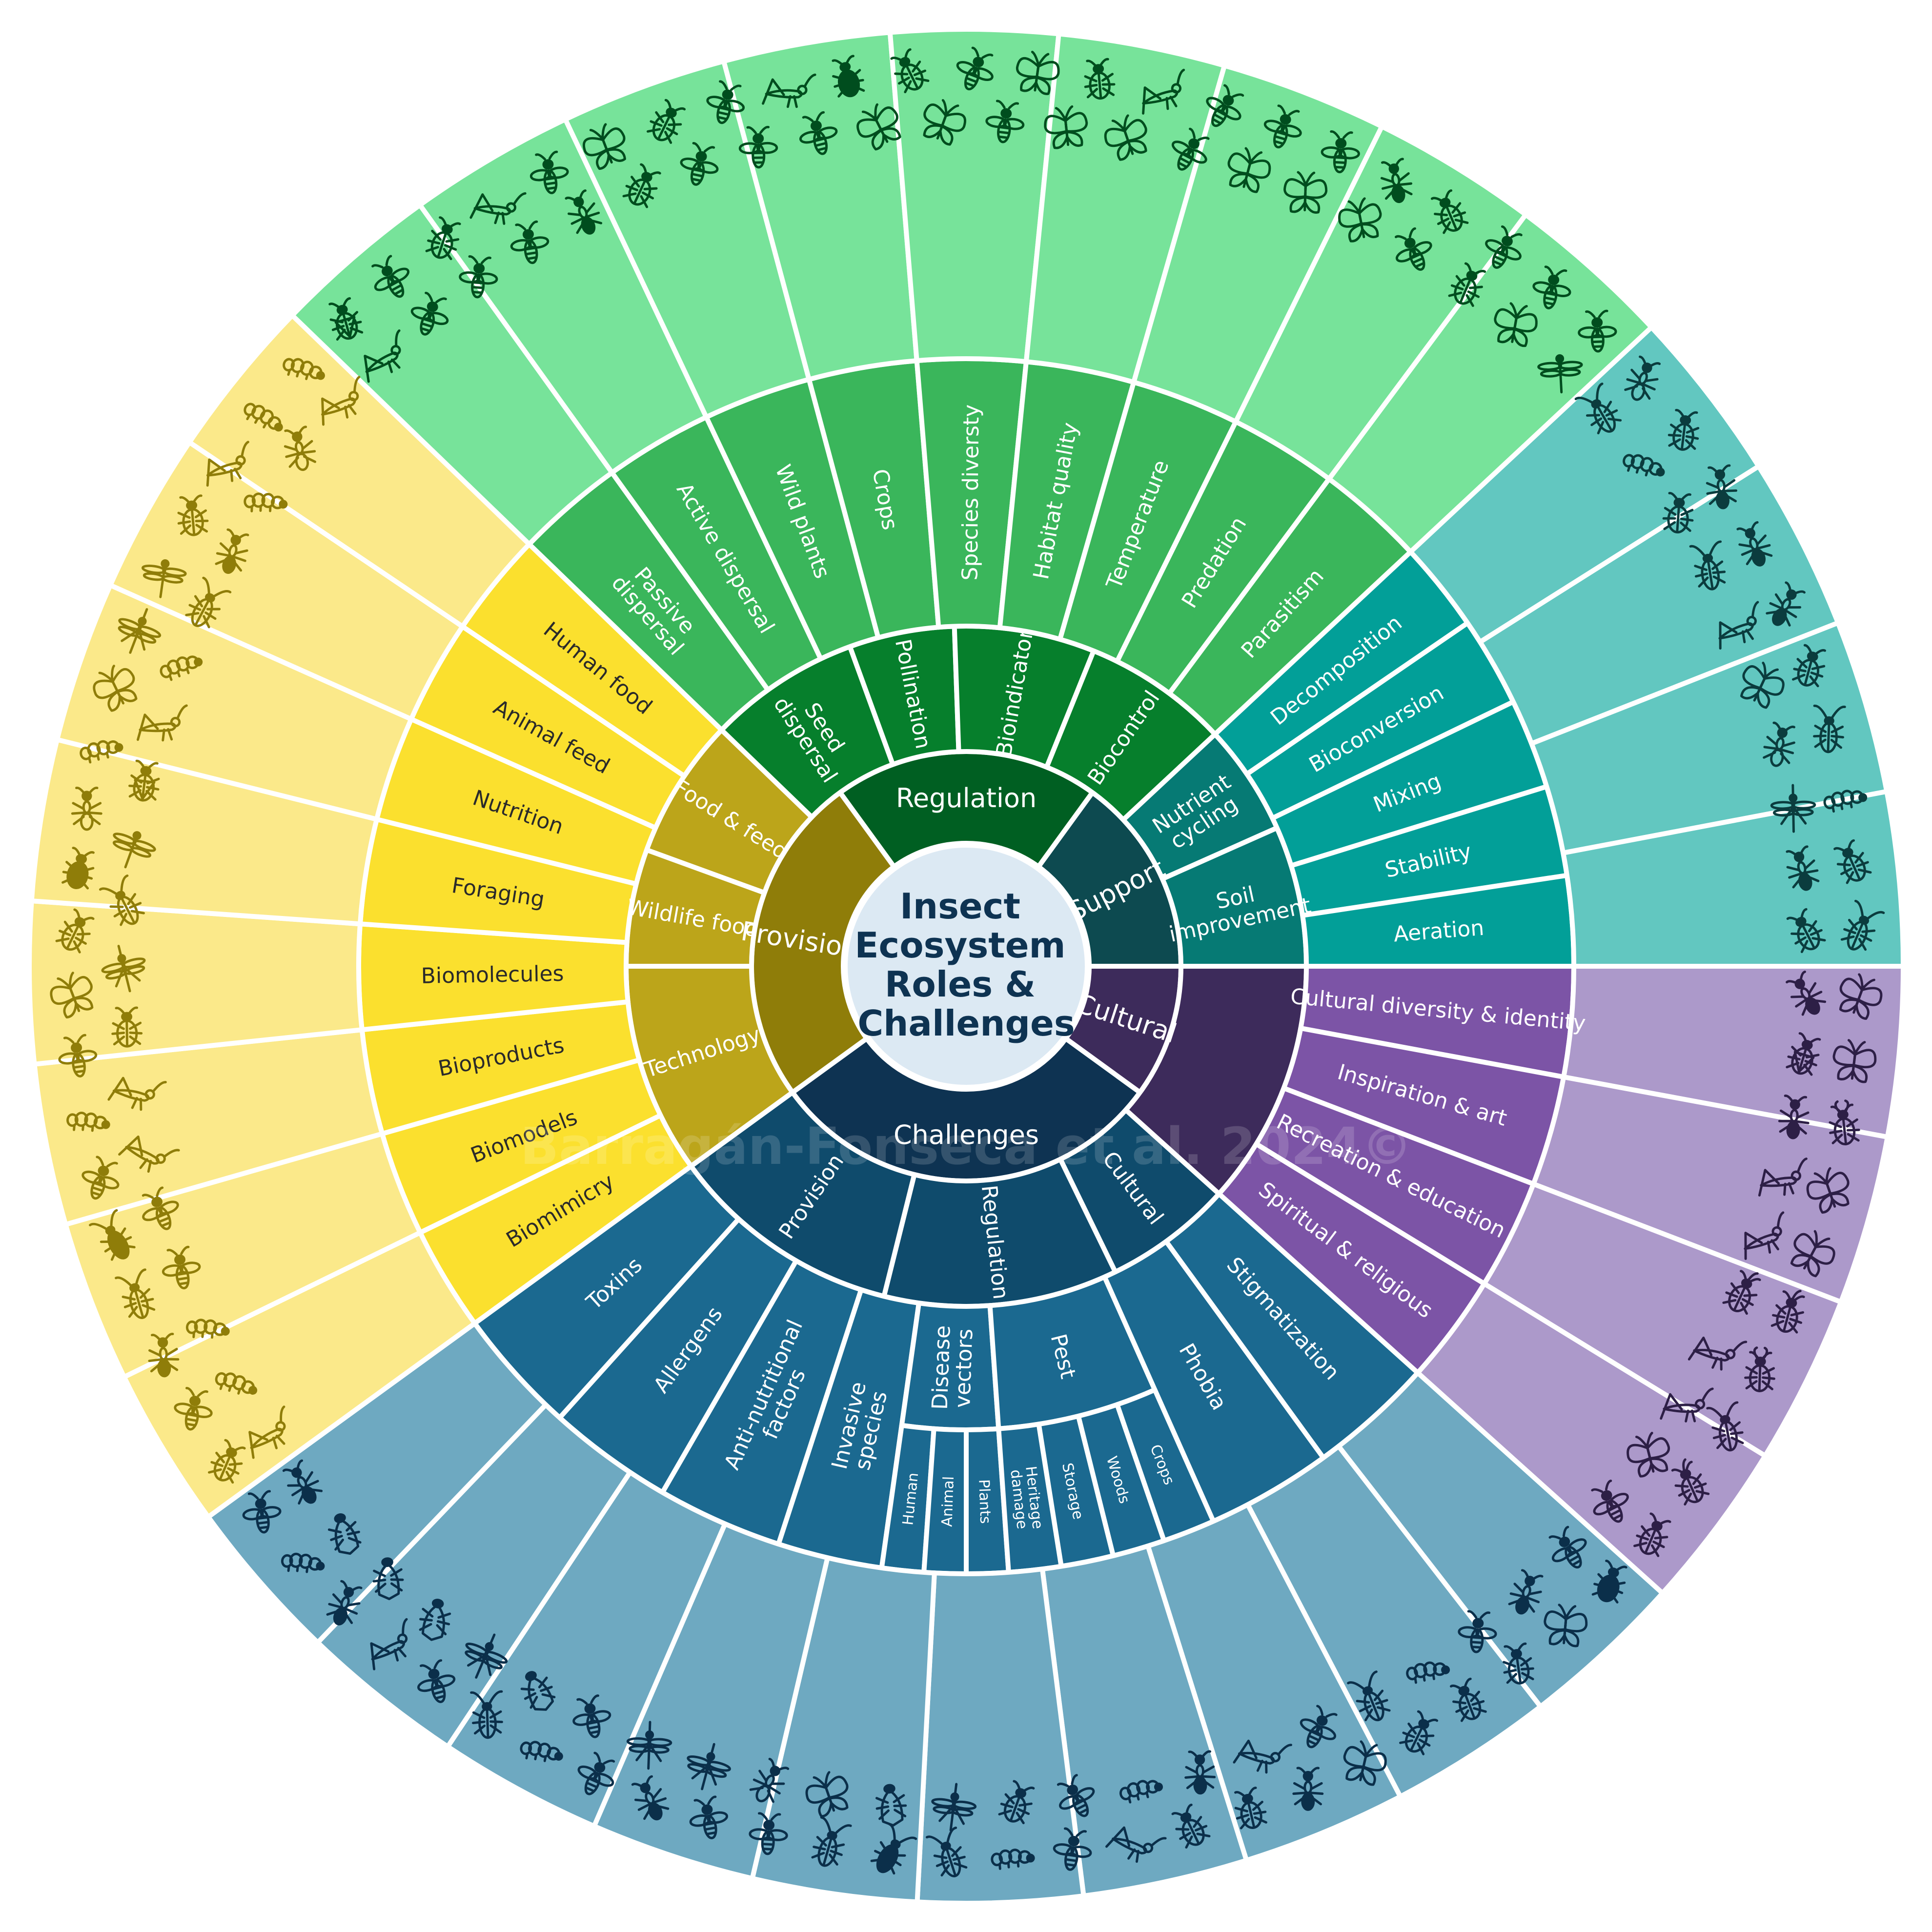 This screenshot has width=1932, height=1932. Describe the element at coordinates (891, 1805) in the screenshot. I see `cicada-icon` at that location.